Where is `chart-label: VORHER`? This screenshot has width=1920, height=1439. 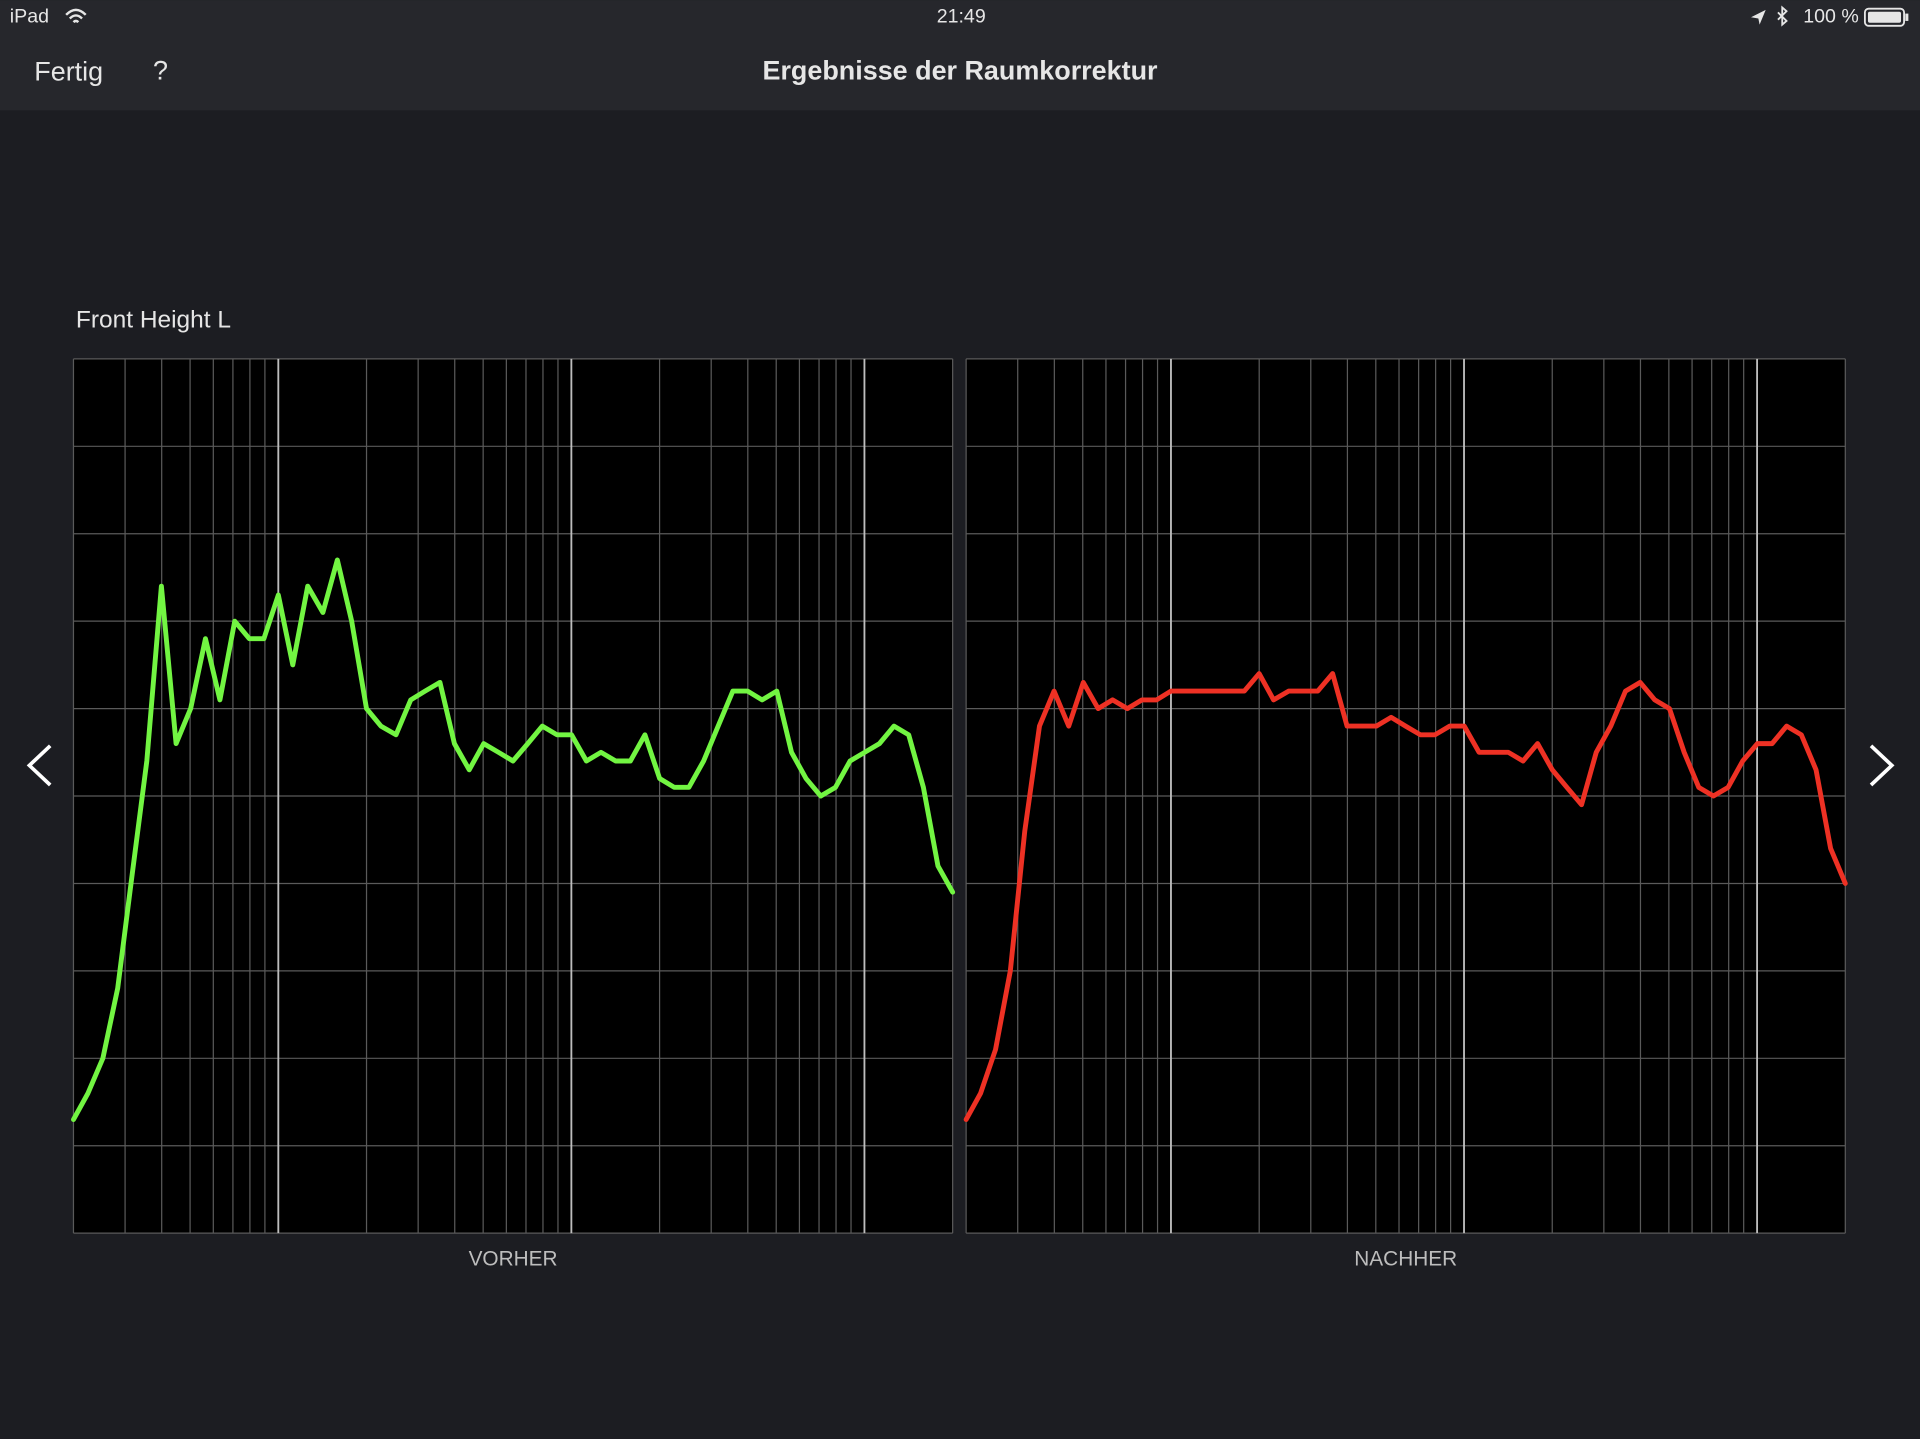
chart-label: VORHER is located at coordinates (513, 1259).